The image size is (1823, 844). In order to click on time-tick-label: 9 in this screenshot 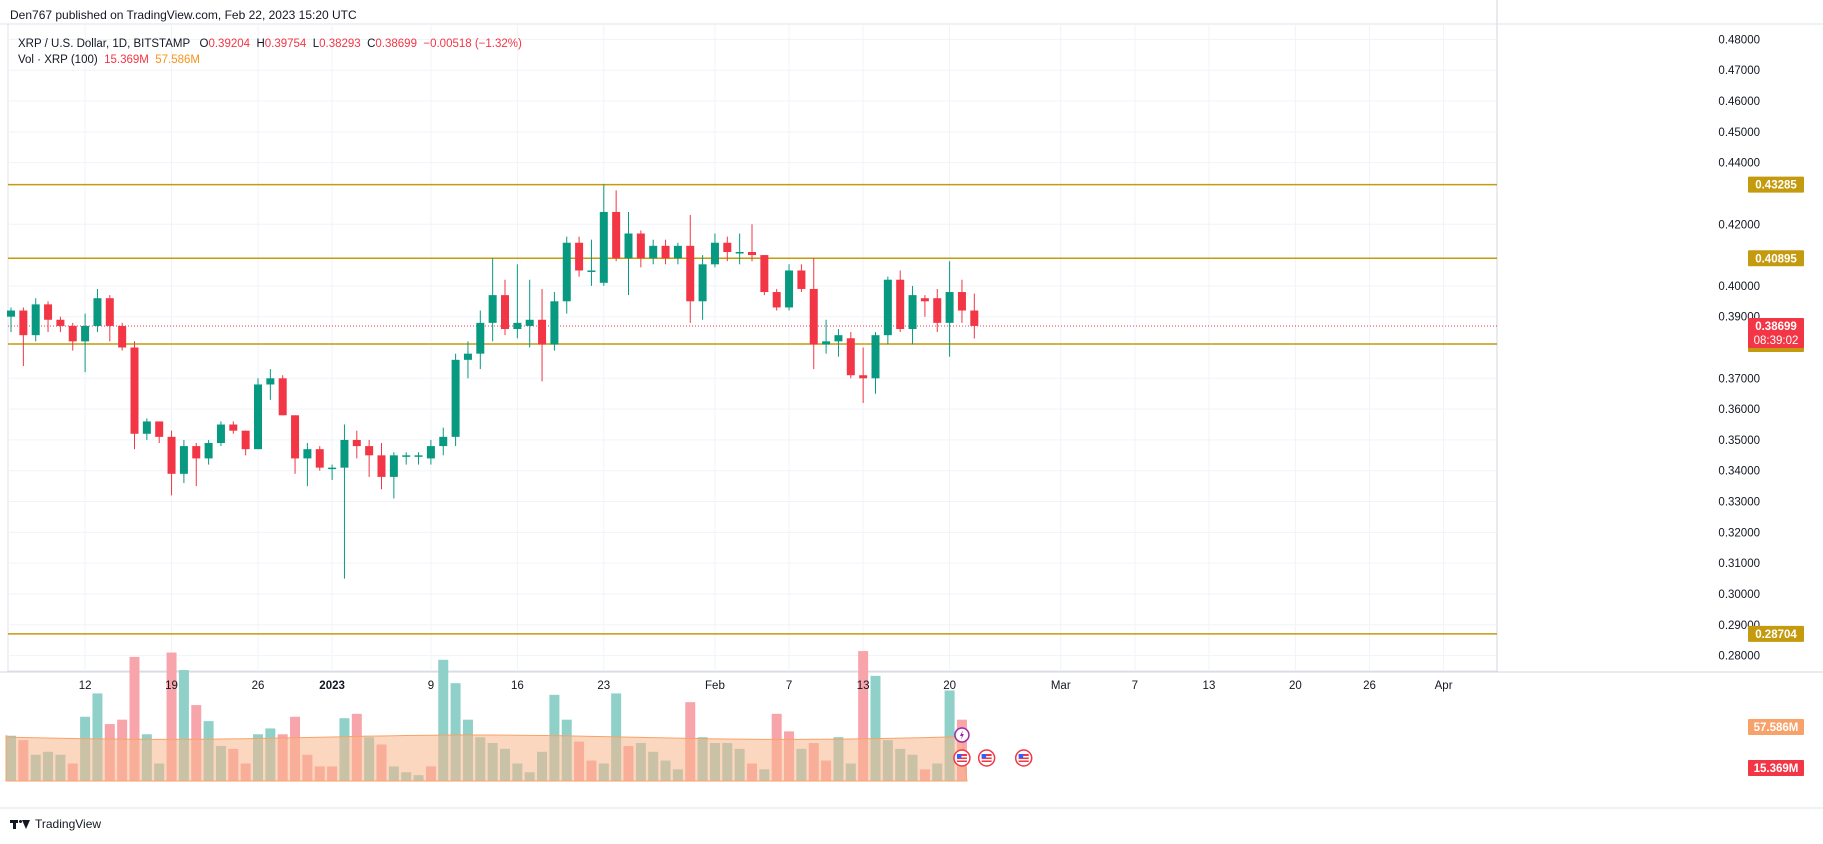, I will do `click(431, 686)`.